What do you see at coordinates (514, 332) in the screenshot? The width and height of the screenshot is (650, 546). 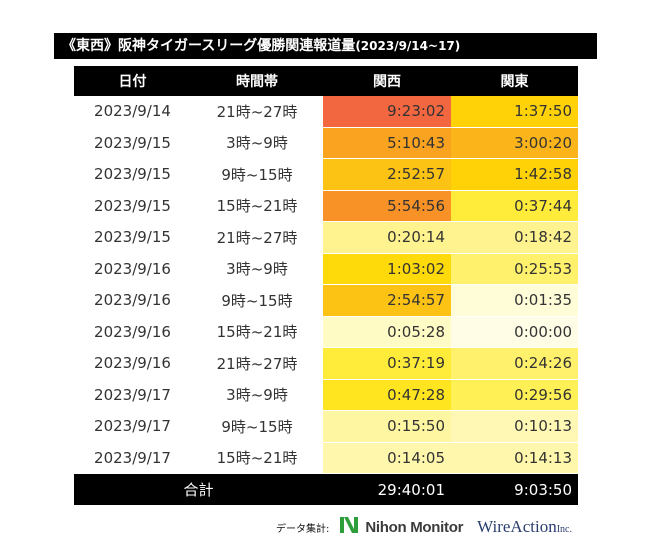 I see `cell-kanto: 0:00:00` at bounding box center [514, 332].